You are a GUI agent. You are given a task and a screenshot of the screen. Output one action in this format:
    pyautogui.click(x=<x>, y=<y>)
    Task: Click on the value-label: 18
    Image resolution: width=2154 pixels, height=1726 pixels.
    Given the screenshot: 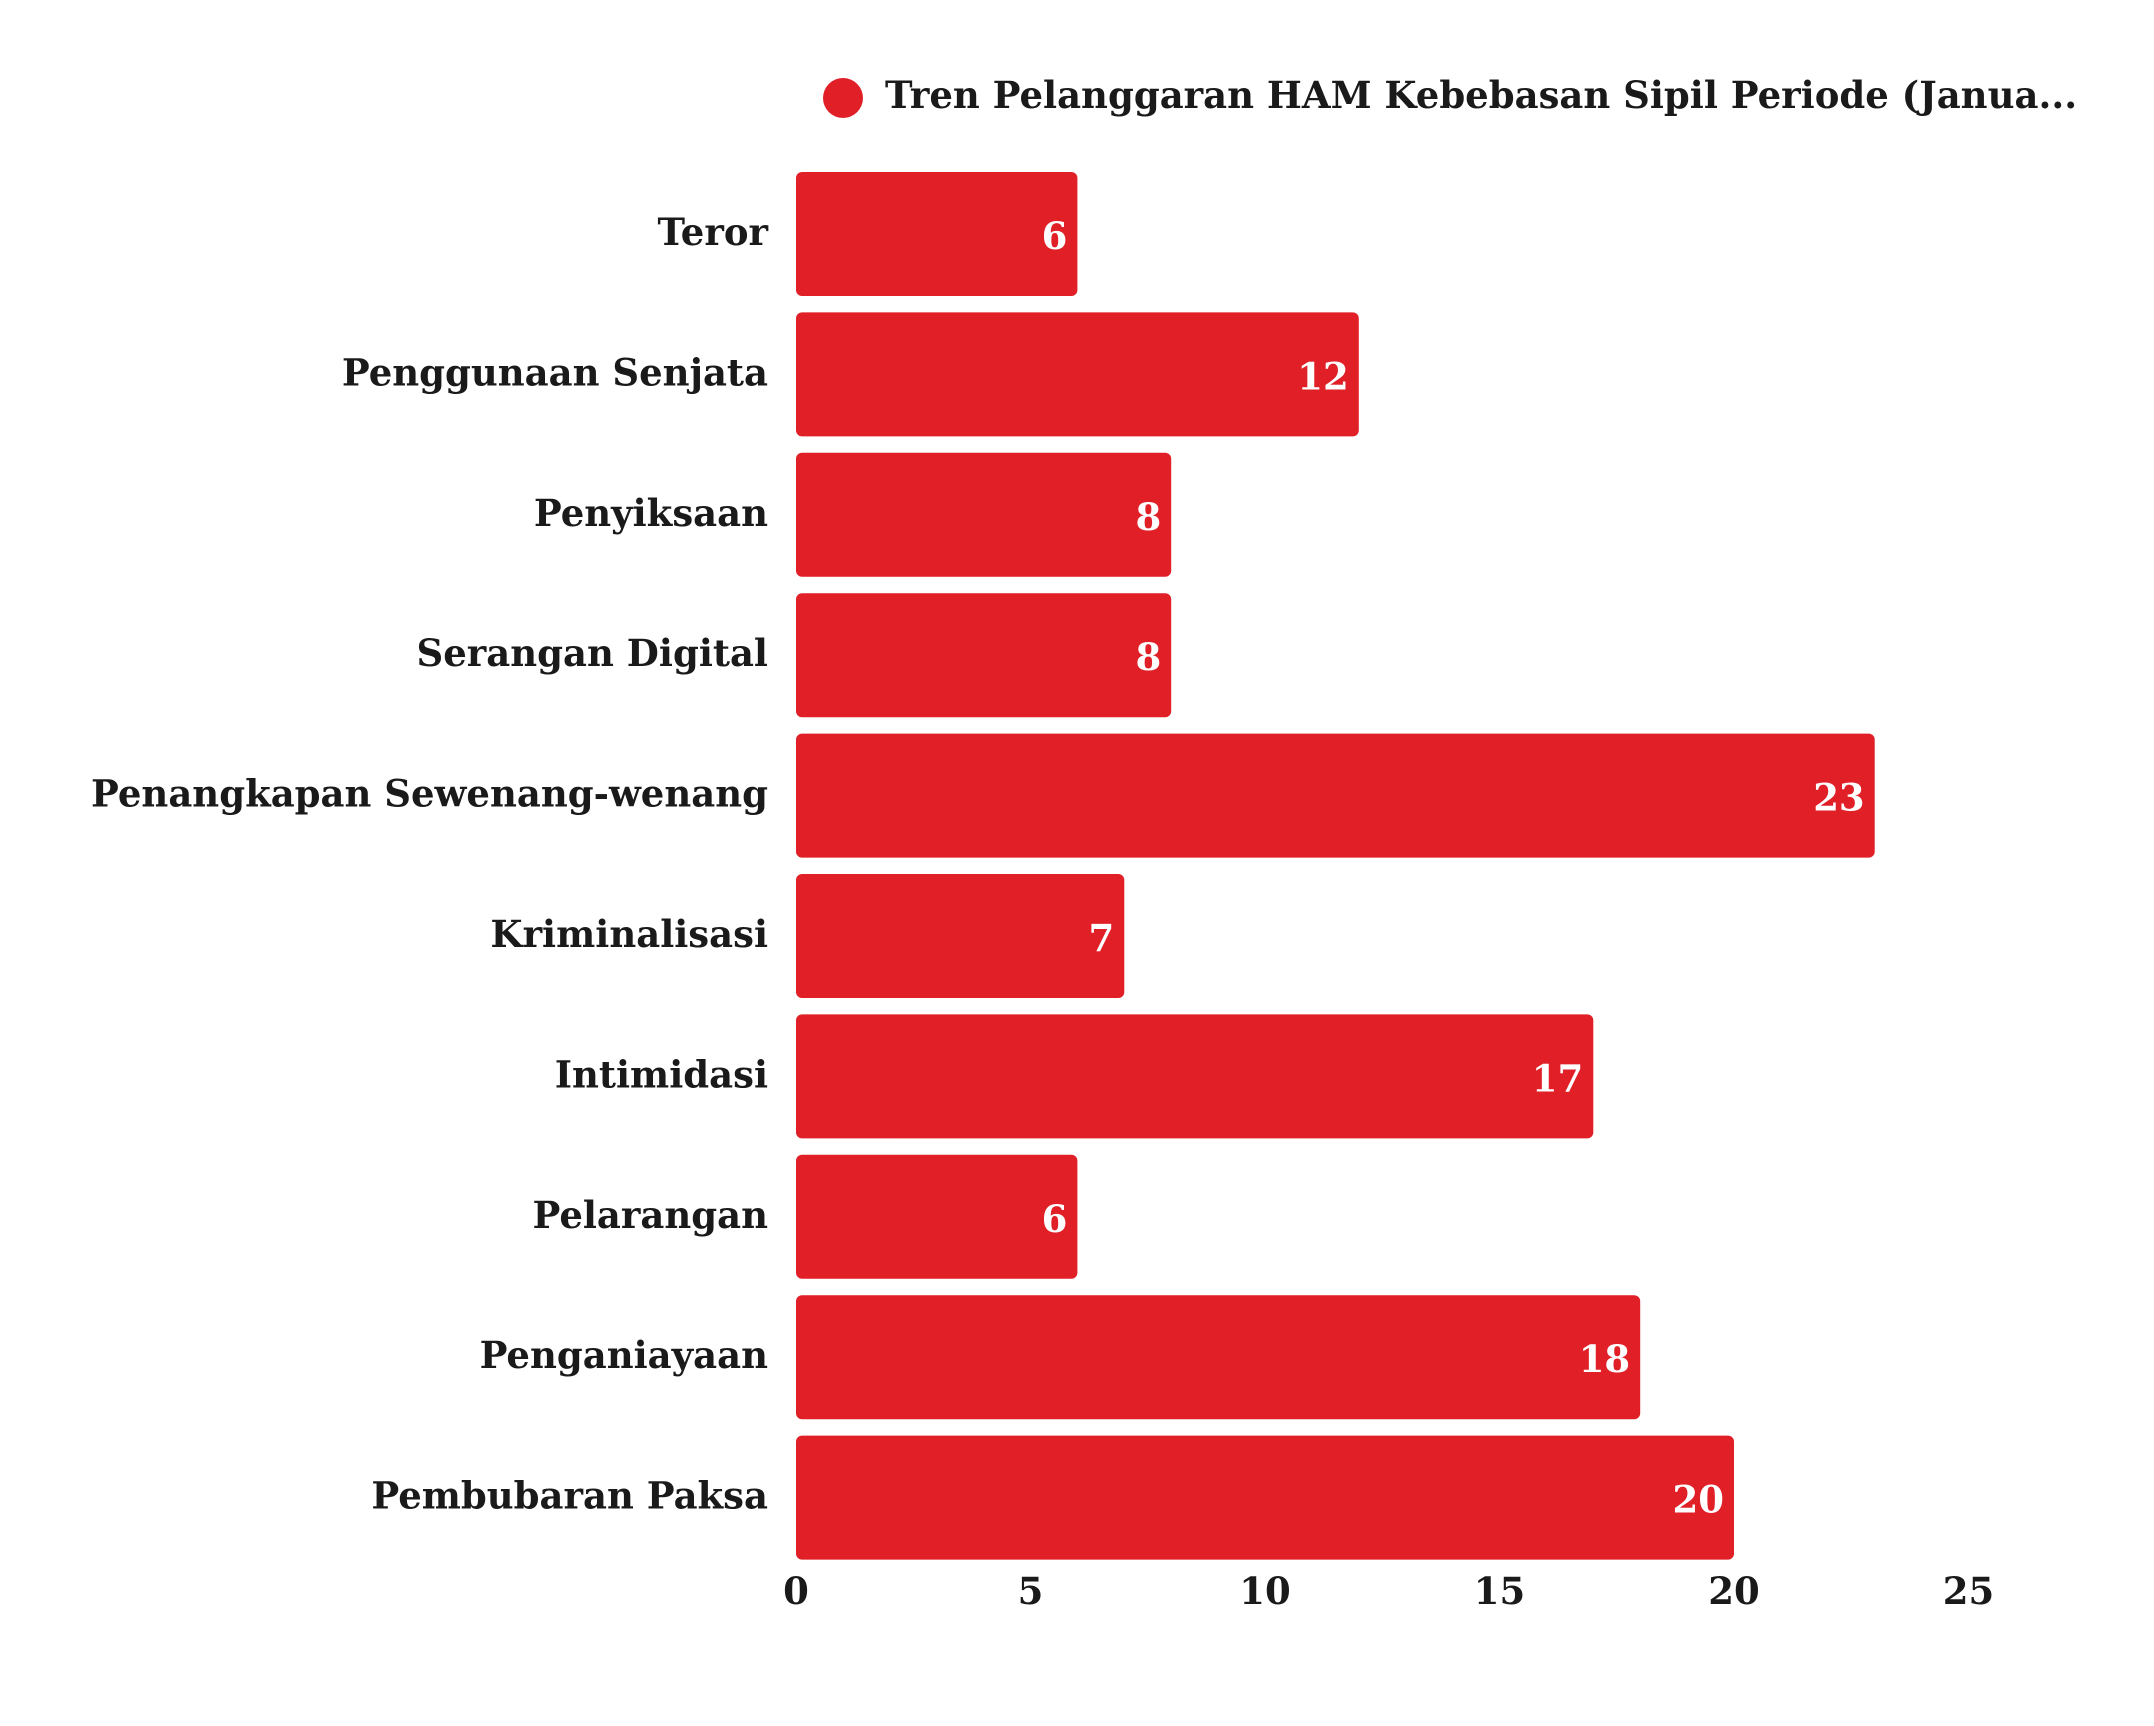 What is the action you would take?
    pyautogui.click(x=1605, y=1359)
    